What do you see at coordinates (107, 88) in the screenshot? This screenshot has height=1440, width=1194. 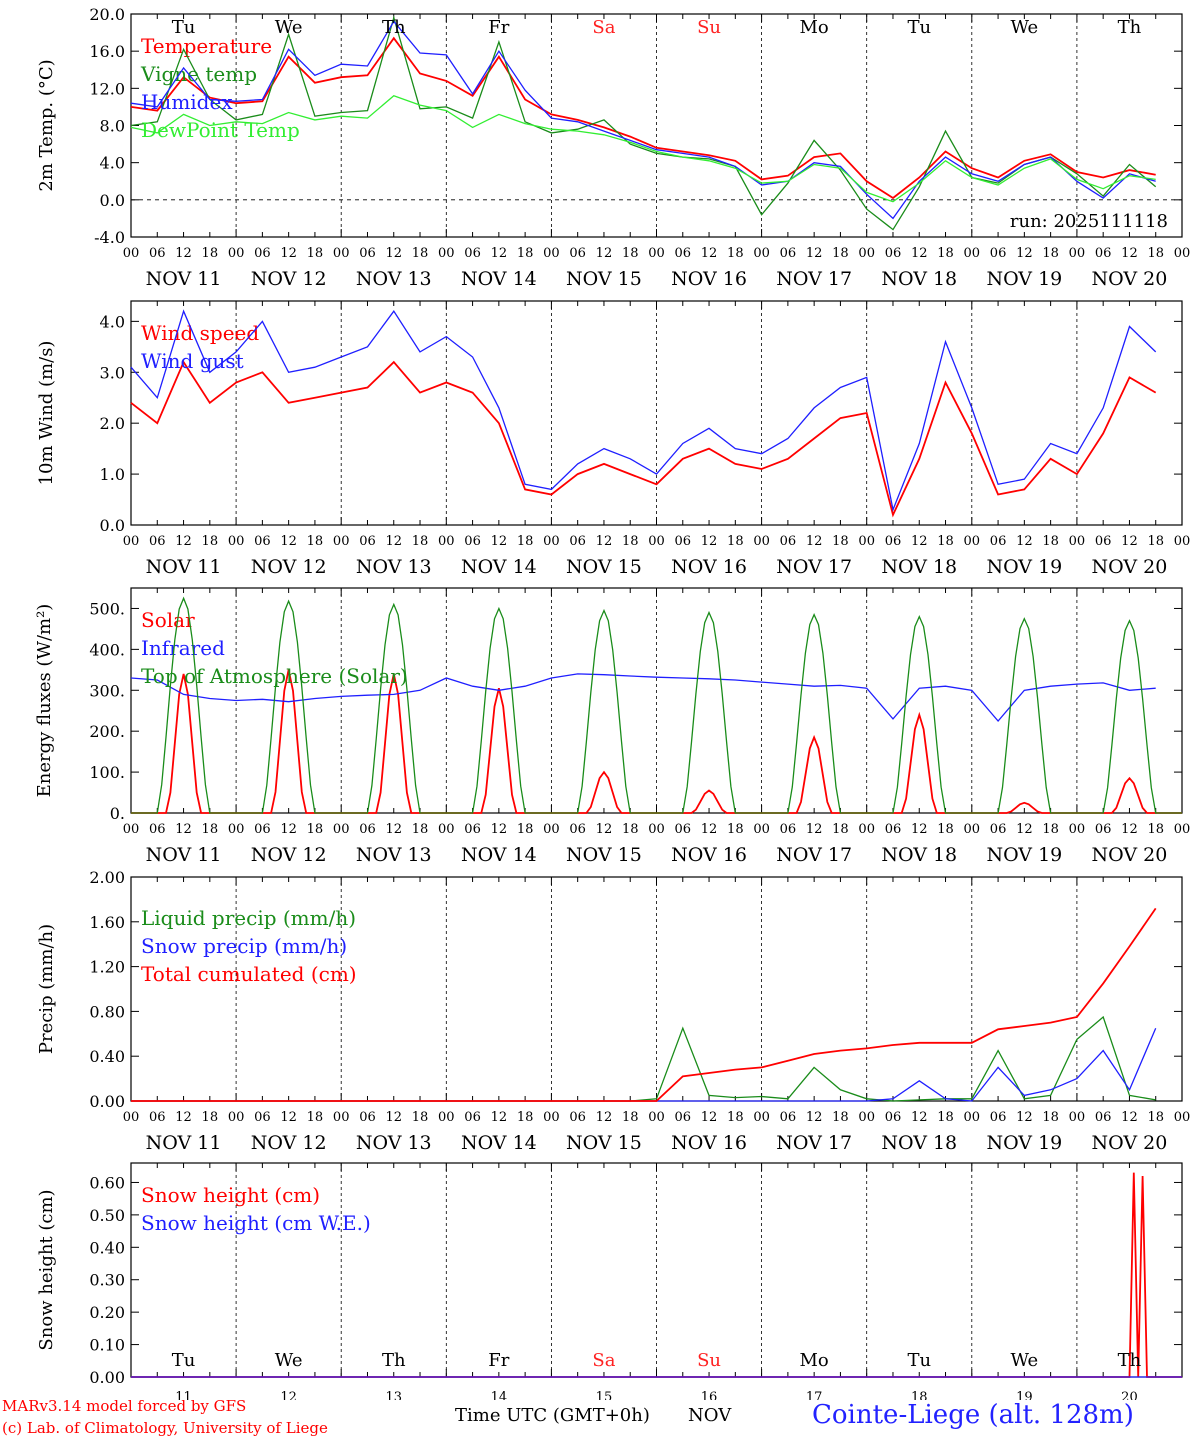 I see `y-tick-label: 12.0` at bounding box center [107, 88].